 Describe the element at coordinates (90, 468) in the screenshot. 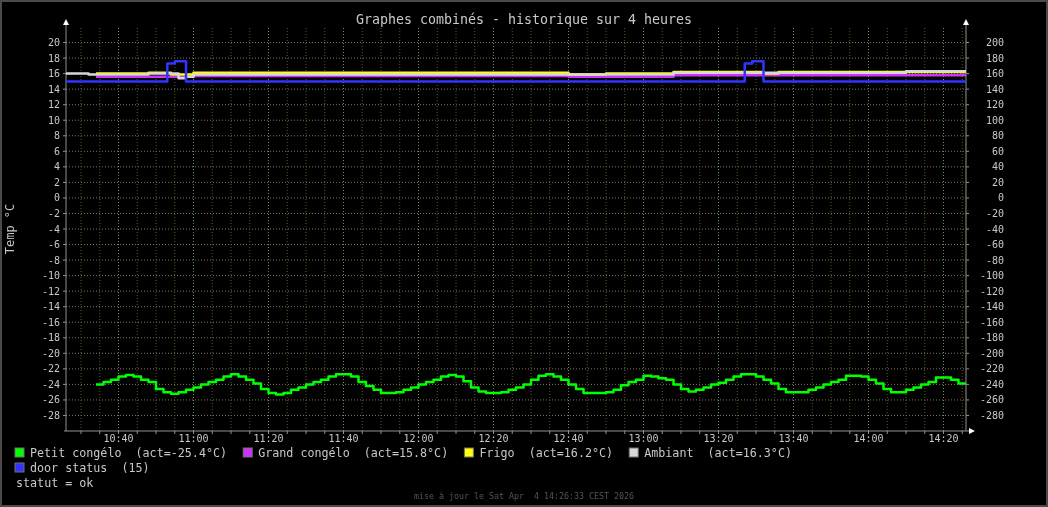

I see `legend-label: door status (15)` at that location.